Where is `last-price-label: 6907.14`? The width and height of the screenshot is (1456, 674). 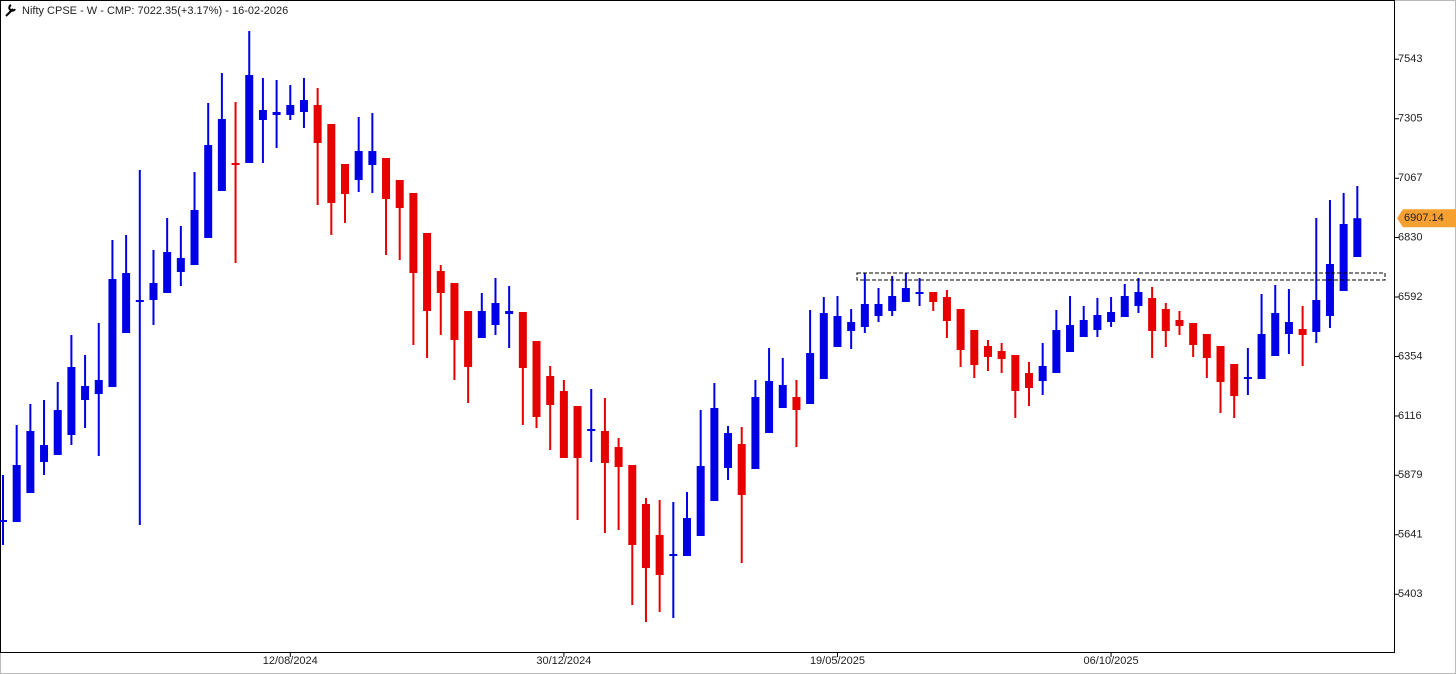 last-price-label: 6907.14 is located at coordinates (1424, 218).